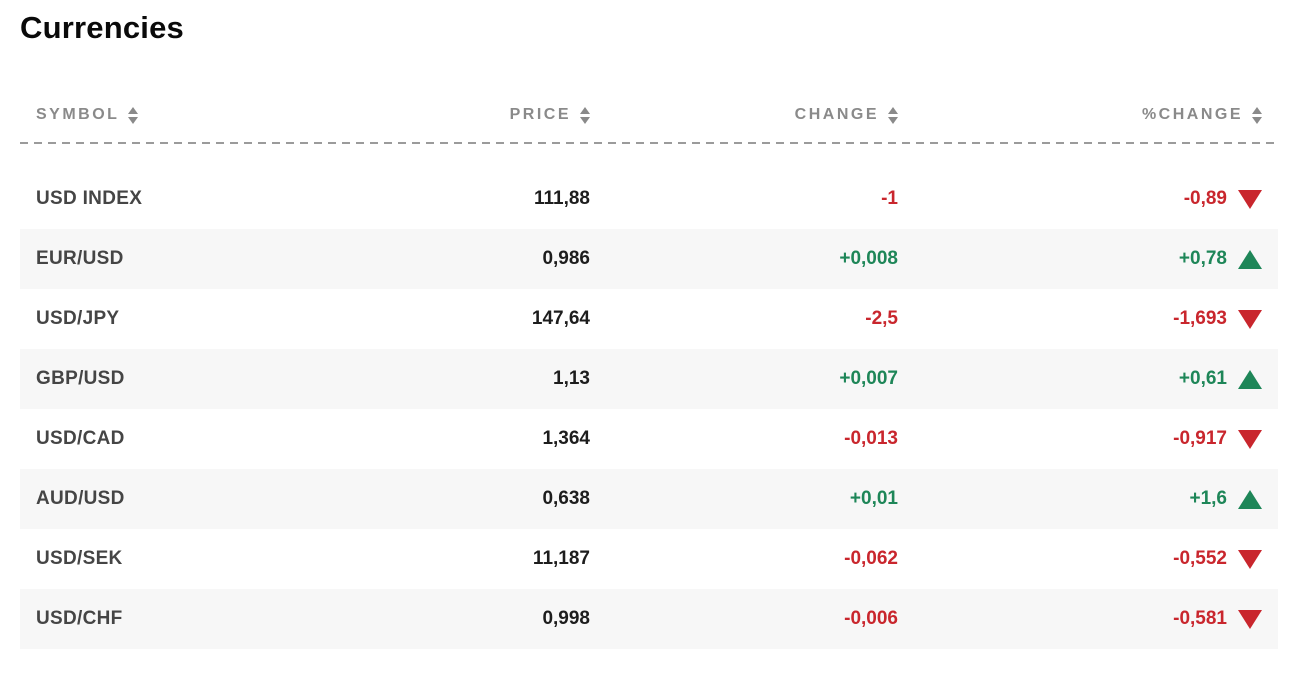 Image resolution: width=1304 pixels, height=682 pixels. Describe the element at coordinates (566, 258) in the screenshot. I see `price-cell: 0,986` at that location.